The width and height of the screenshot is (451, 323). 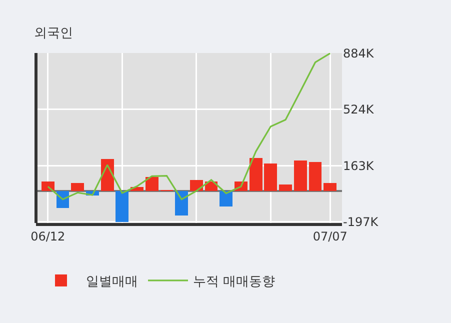 I want to click on x-tick-label: 06/12, so click(x=48, y=236).